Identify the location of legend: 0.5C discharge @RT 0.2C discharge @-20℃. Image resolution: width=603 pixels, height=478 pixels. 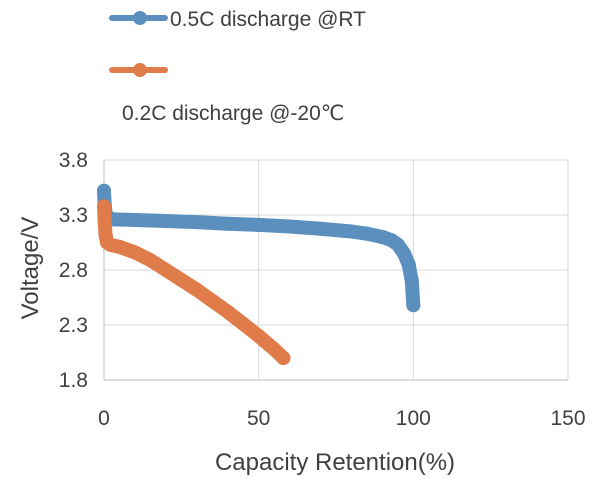
(237, 66).